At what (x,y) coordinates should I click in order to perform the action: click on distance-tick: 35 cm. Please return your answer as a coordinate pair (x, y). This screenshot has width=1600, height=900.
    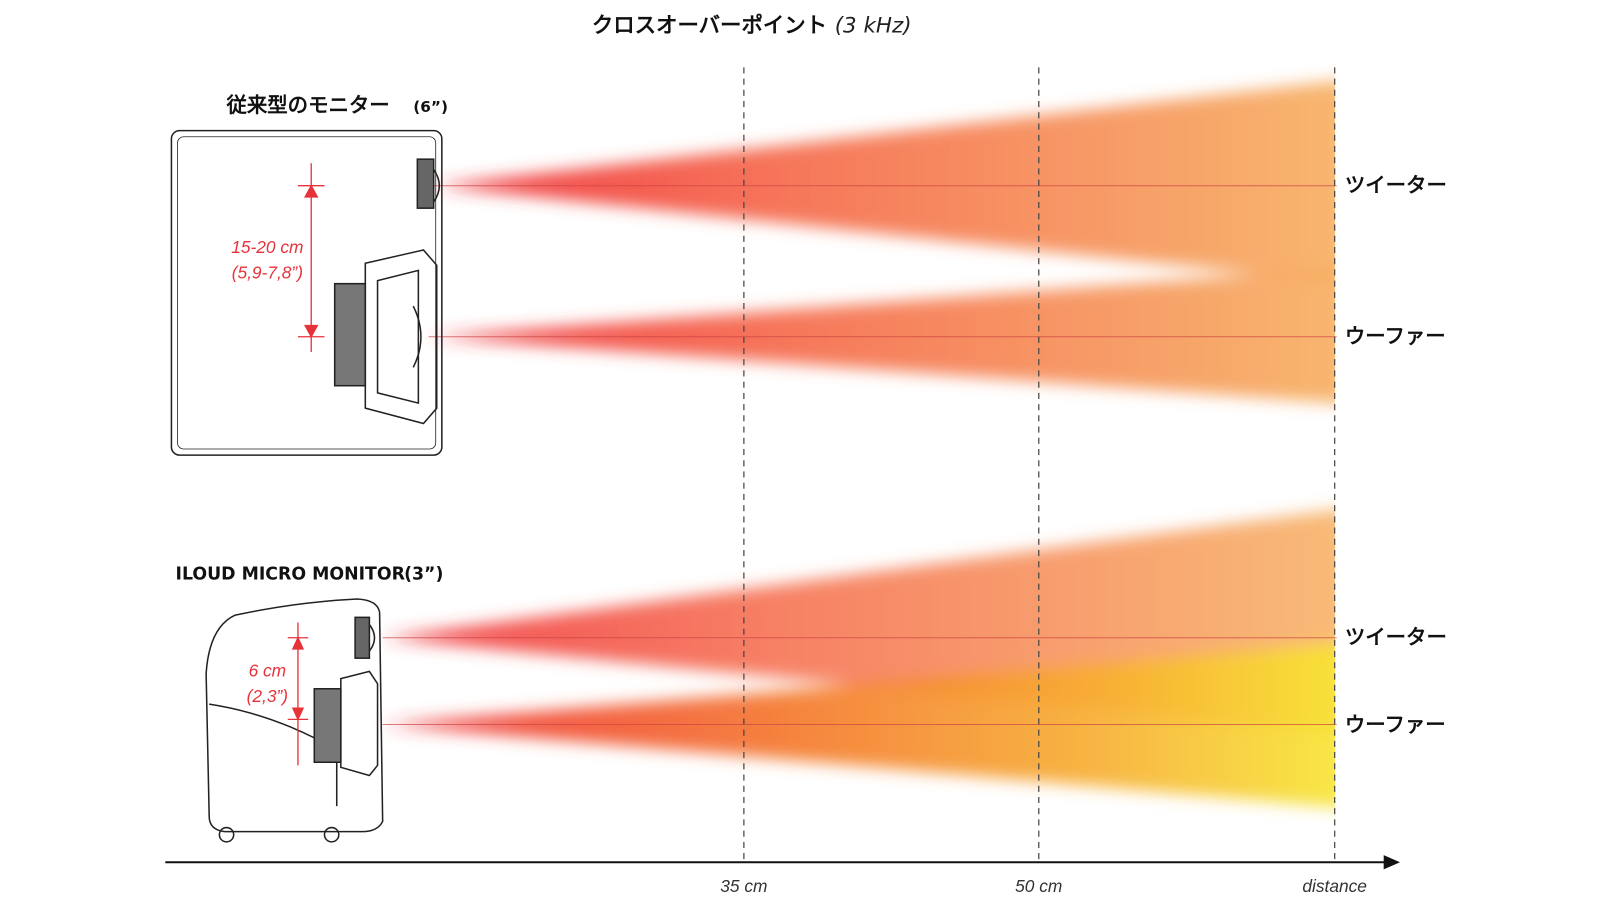
    Looking at the image, I should click on (743, 886).